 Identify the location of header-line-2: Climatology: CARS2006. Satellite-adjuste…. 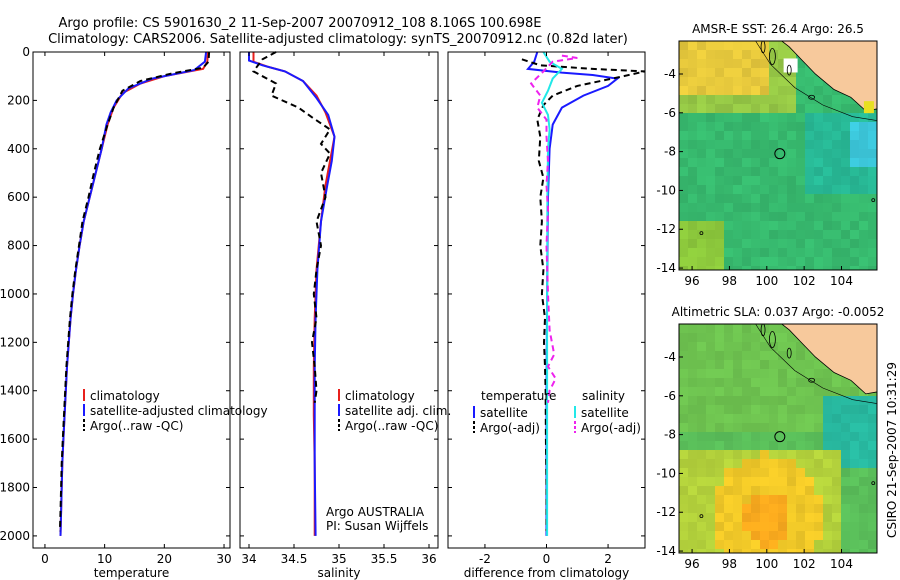
(338, 39).